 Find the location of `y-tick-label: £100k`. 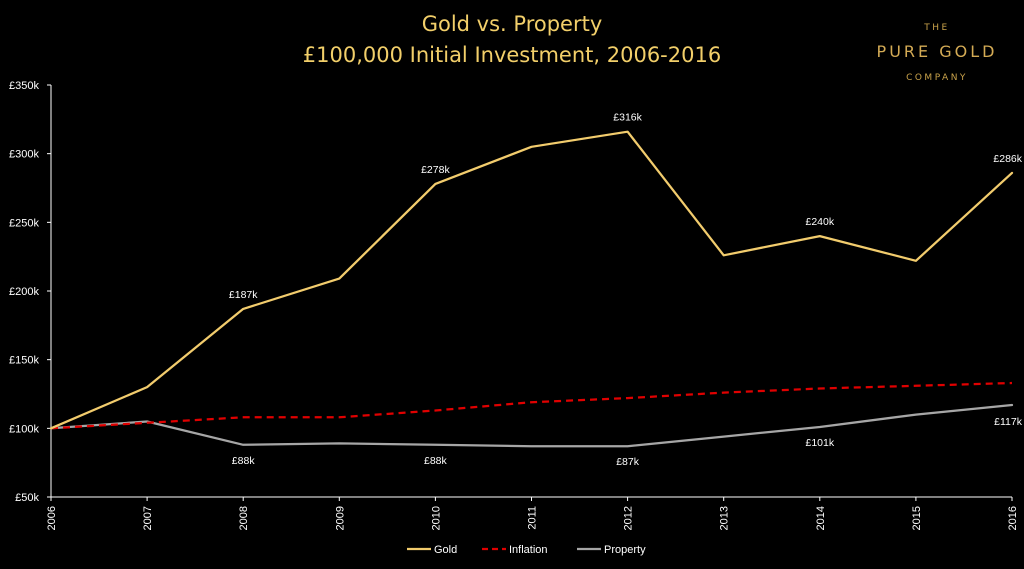

y-tick-label: £100k is located at coordinates (24, 429).